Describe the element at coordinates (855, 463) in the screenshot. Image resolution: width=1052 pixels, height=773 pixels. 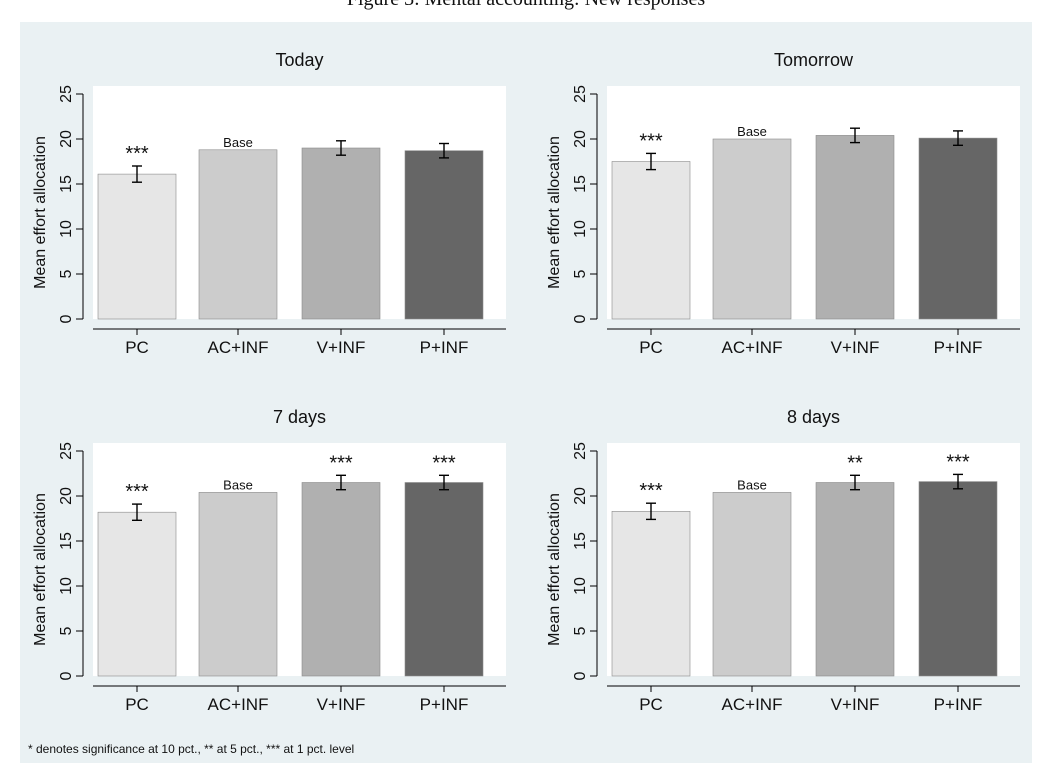
I see `significance-label: **` at that location.